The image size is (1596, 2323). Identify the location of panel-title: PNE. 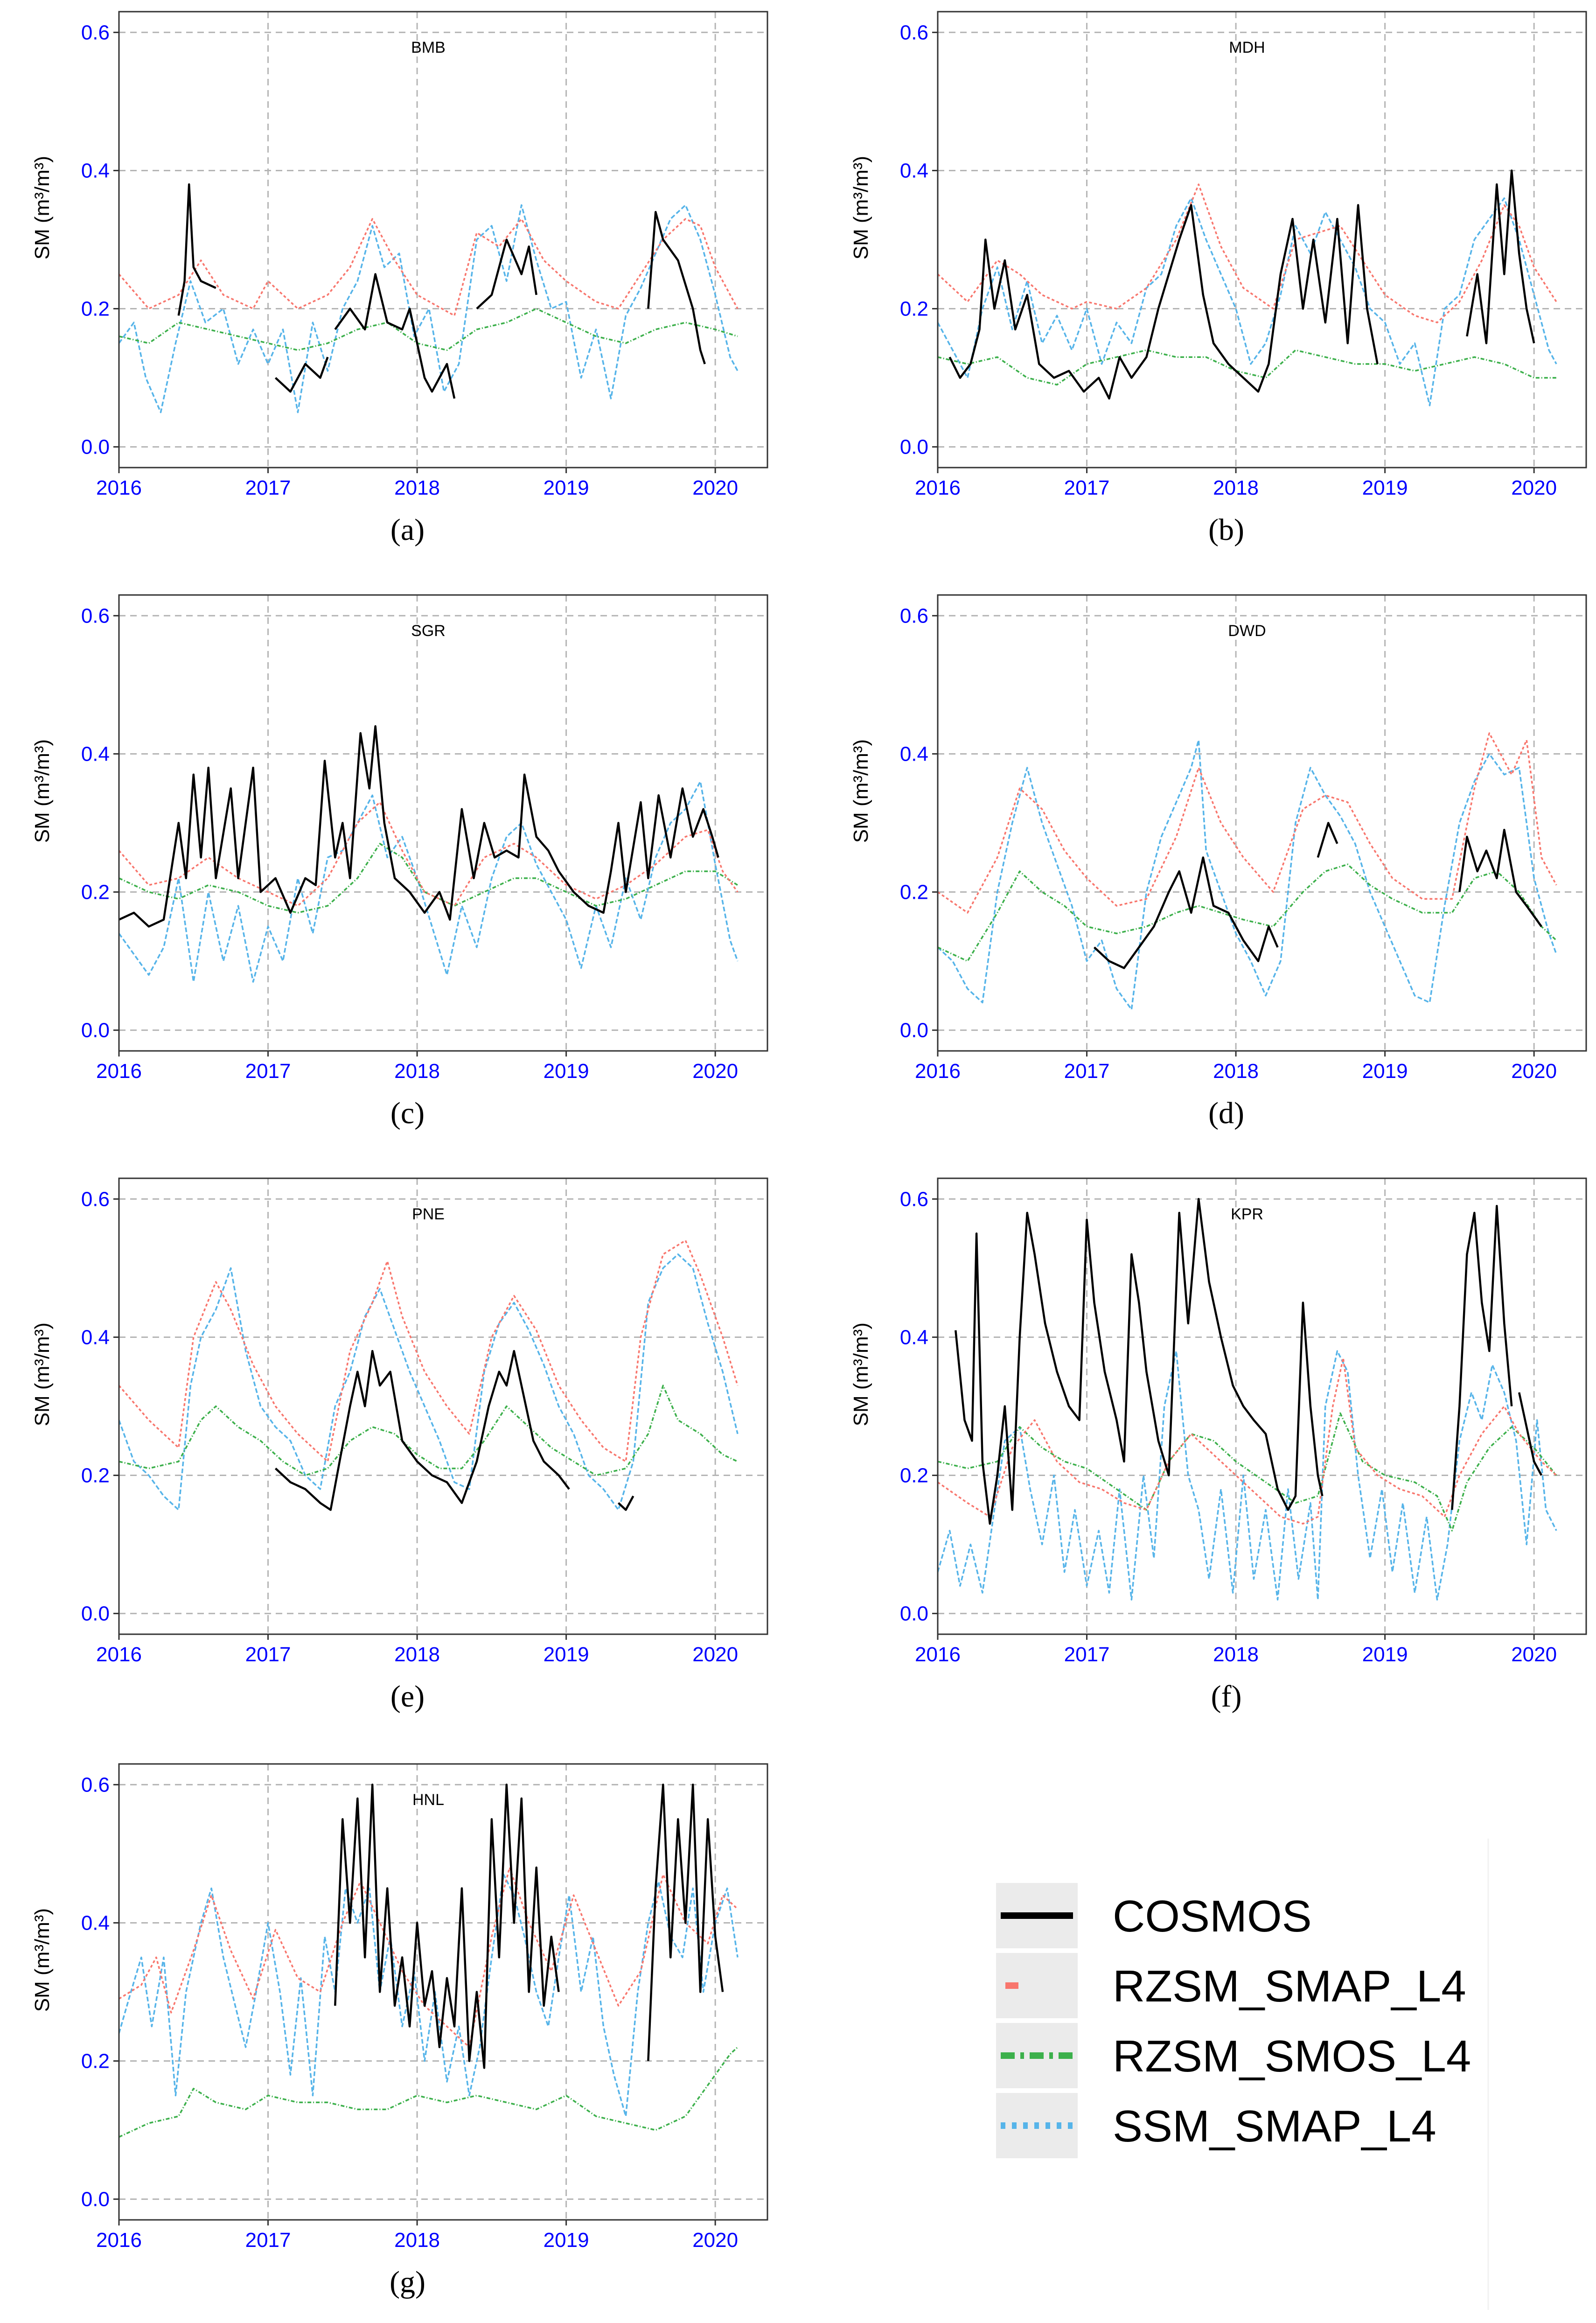
(428, 1214).